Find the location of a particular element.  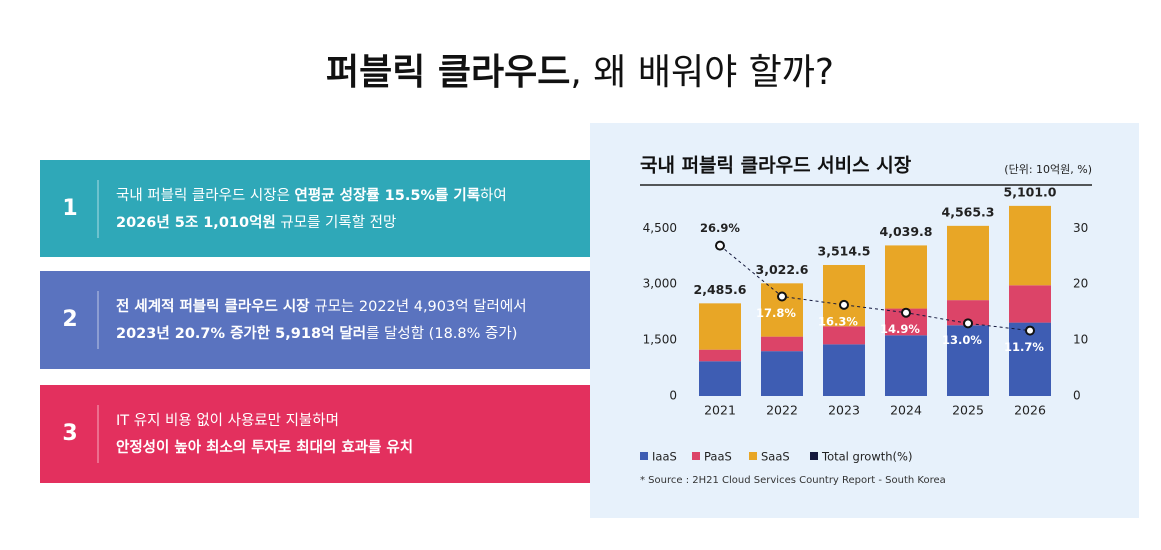

card-line: 안정성이 높아 최소의 투자로 최대의 효과를 유치 is located at coordinates (264, 447).